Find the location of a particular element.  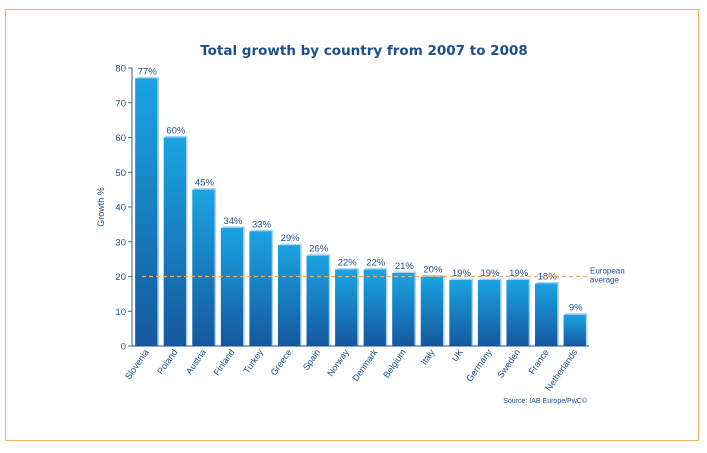

bar-sweden is located at coordinates (518, 312).